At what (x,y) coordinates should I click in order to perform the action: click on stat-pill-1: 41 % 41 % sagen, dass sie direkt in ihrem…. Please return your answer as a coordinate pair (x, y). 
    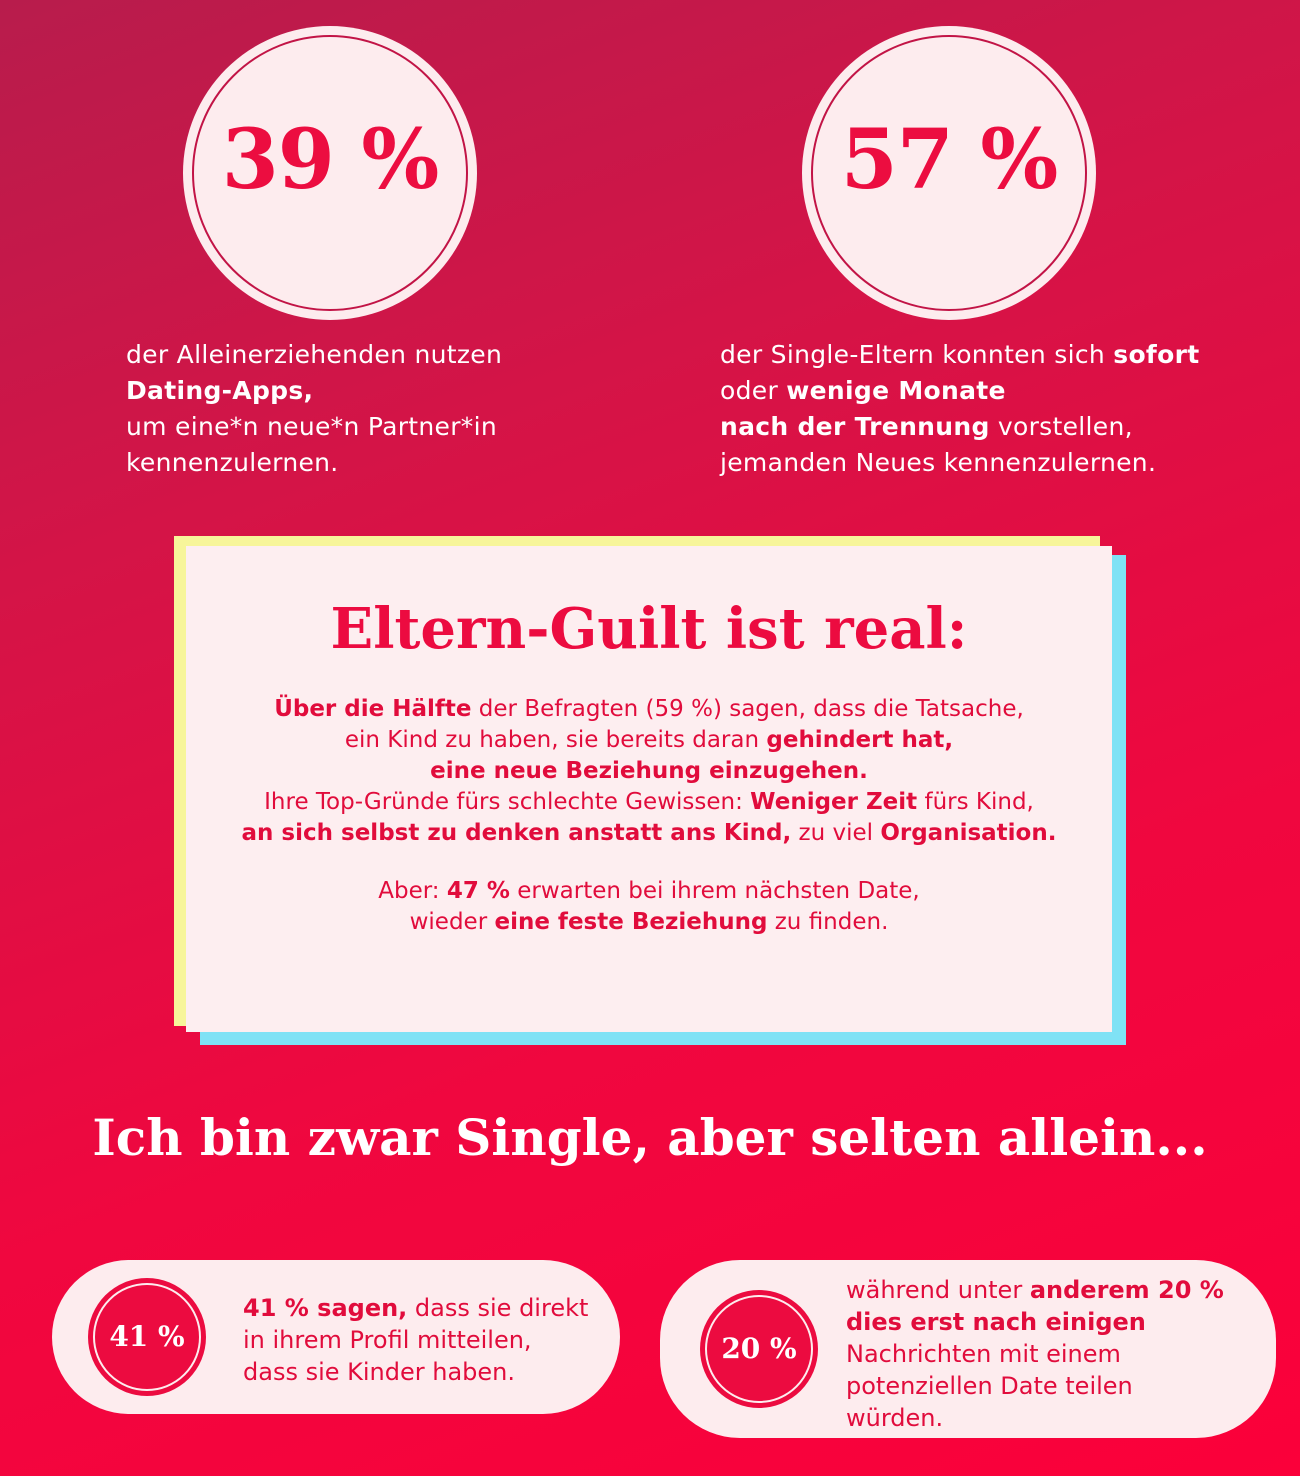
    Looking at the image, I should click on (336, 1337).